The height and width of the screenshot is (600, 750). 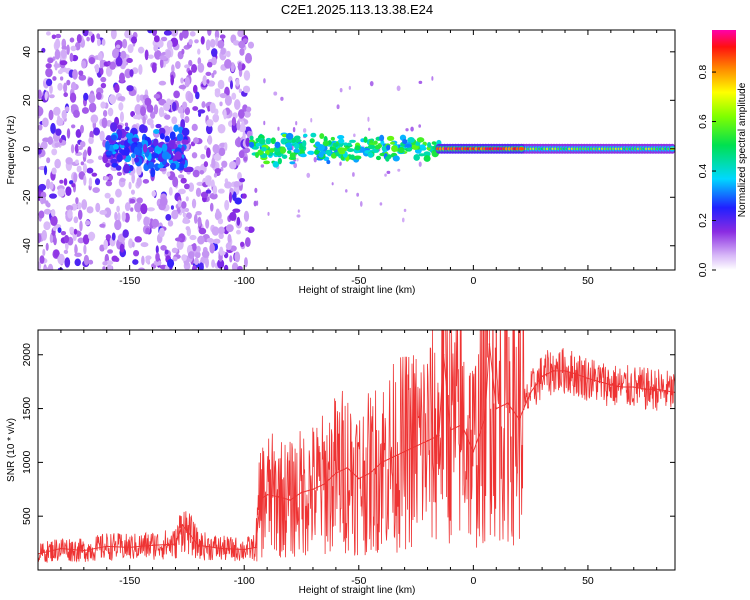 What do you see at coordinates (129, 281) in the screenshot?
I see `spectrogram-xtick-label: -150` at bounding box center [129, 281].